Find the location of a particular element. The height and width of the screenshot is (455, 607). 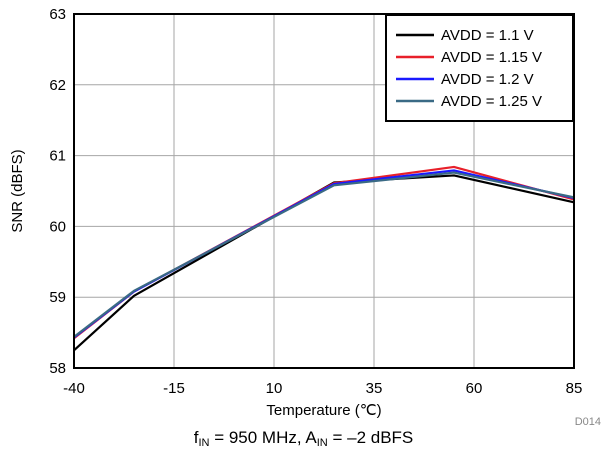

y-tick-label: 63 is located at coordinates (57, 14).